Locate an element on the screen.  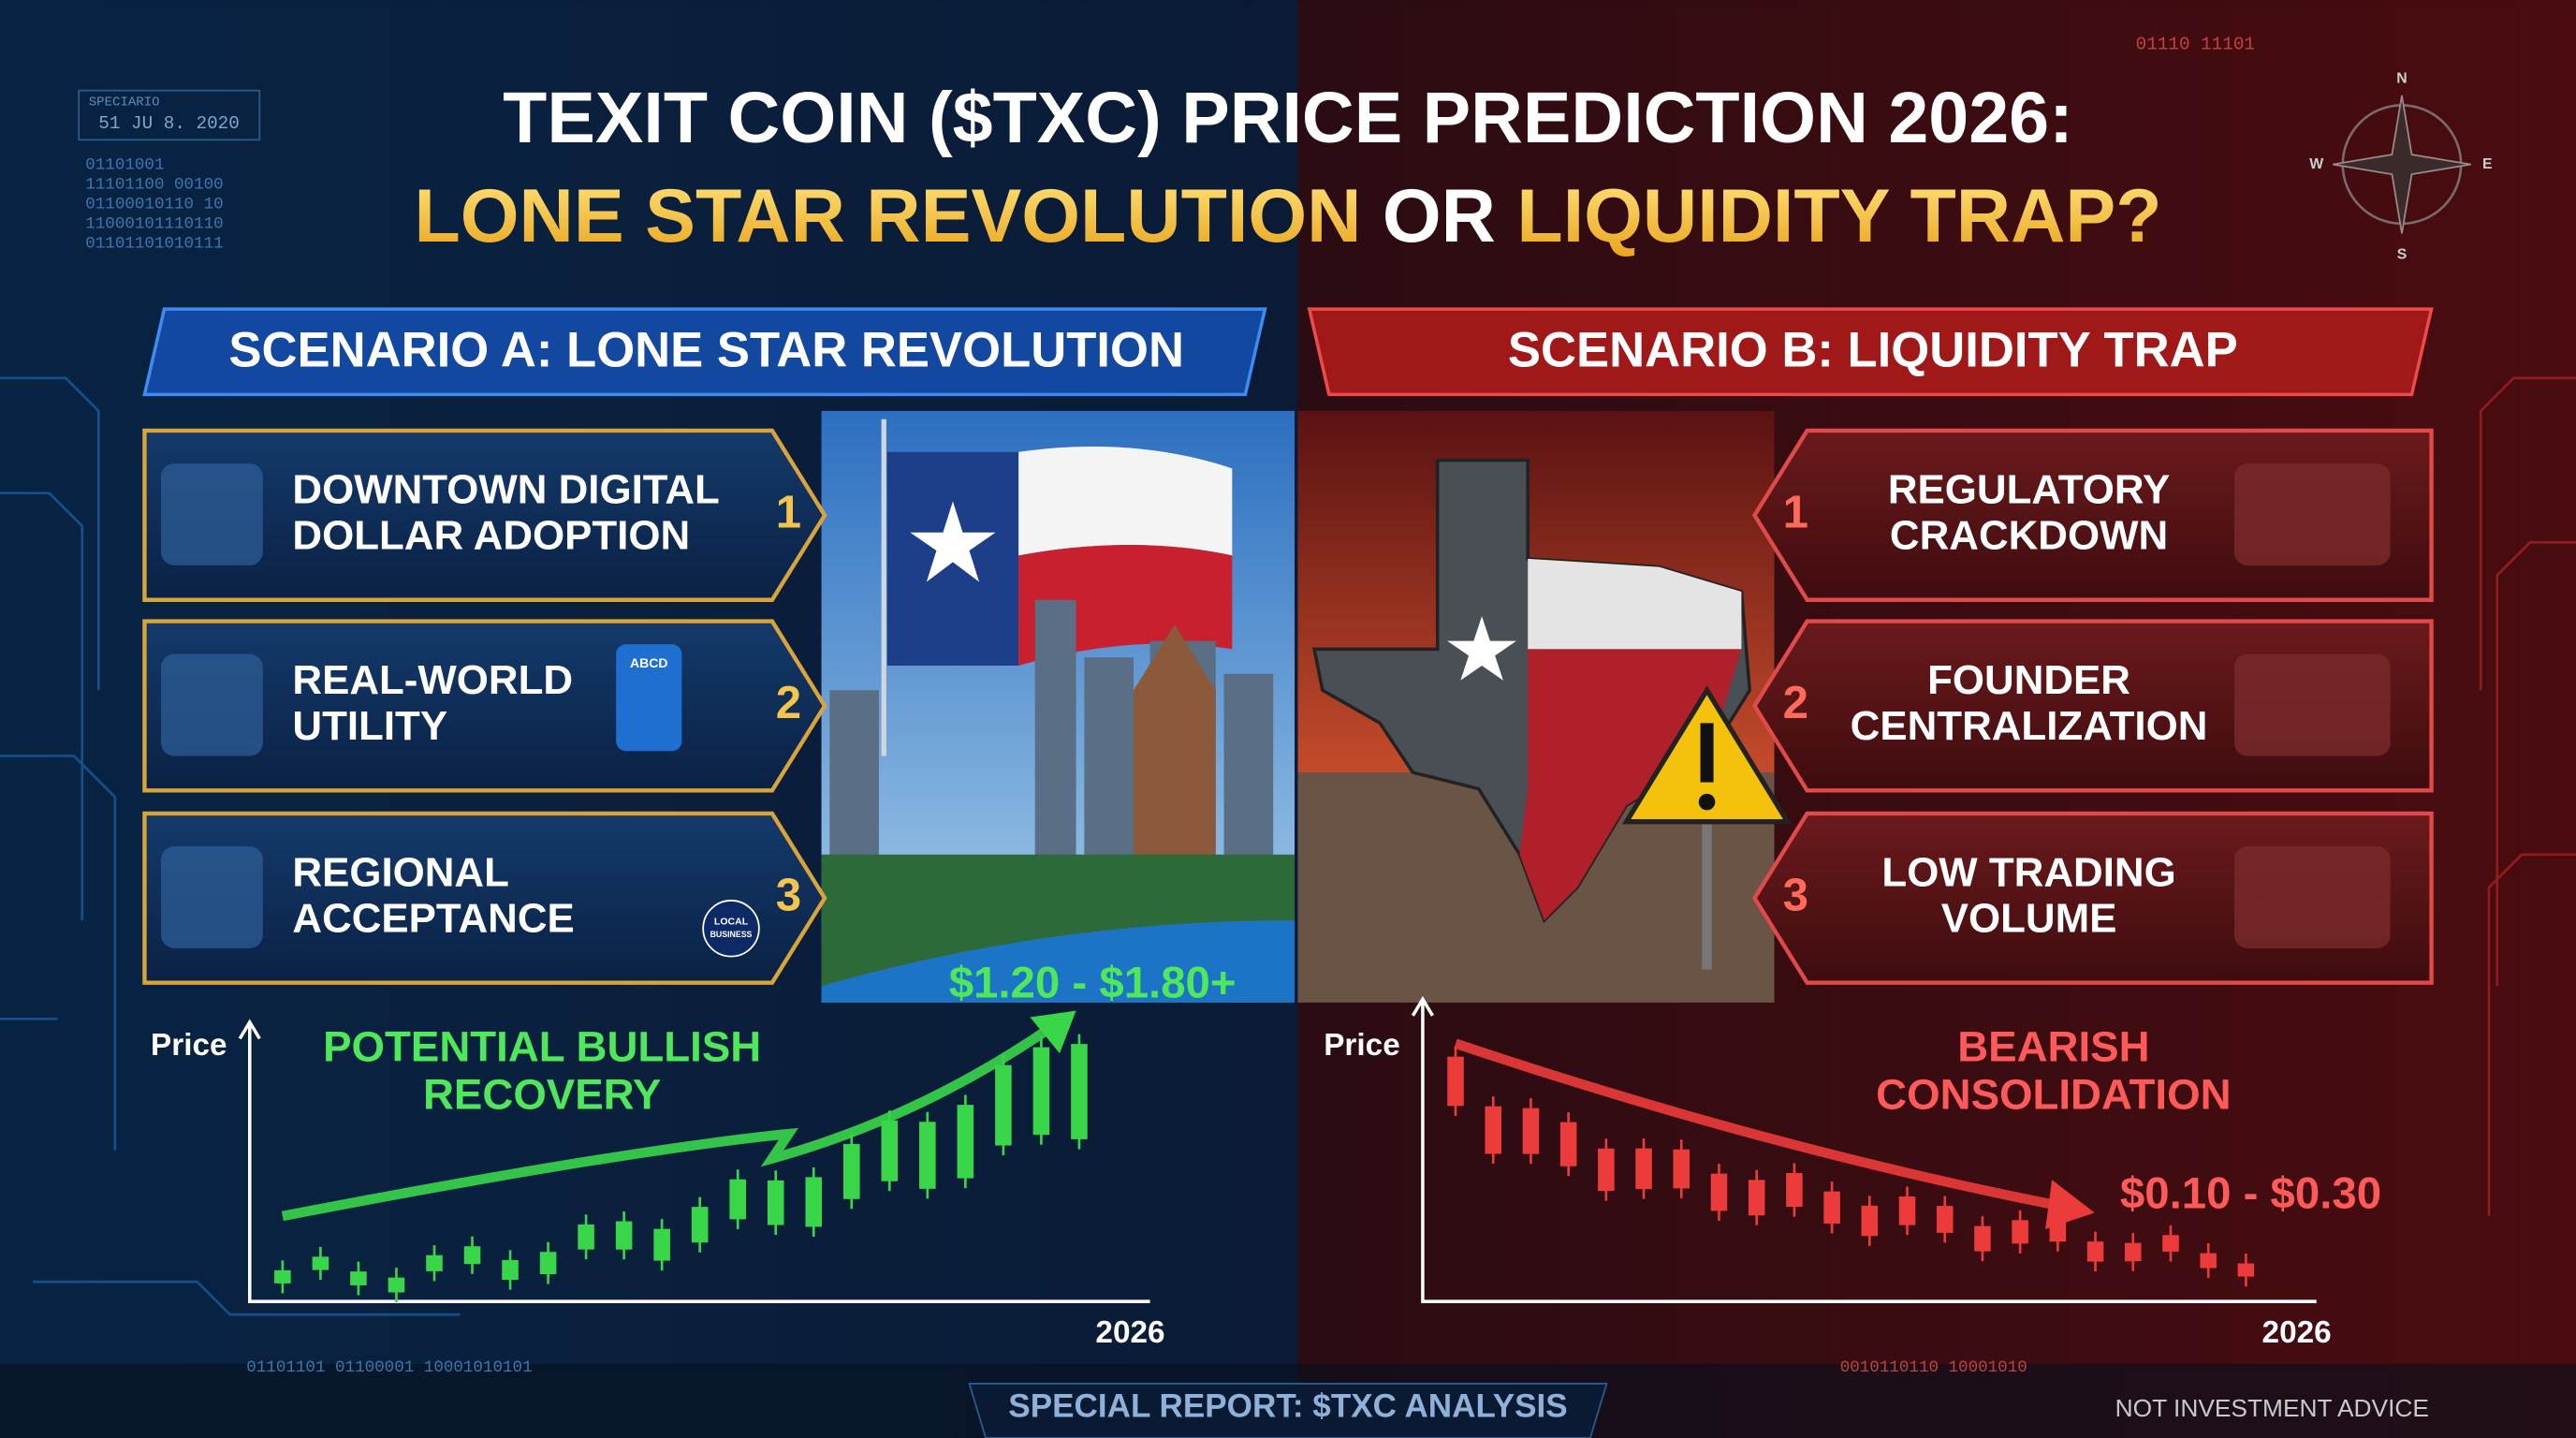
item-text: FOUNDER is located at coordinates (2028, 680).